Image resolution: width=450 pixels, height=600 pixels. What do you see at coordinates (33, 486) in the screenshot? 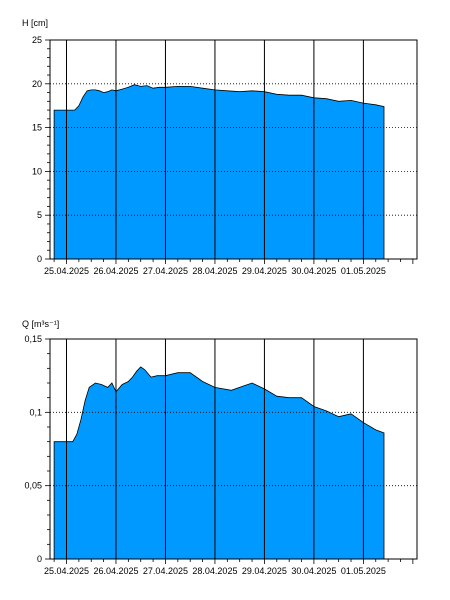
I see `y-tick-label: 0,05` at bounding box center [33, 486].